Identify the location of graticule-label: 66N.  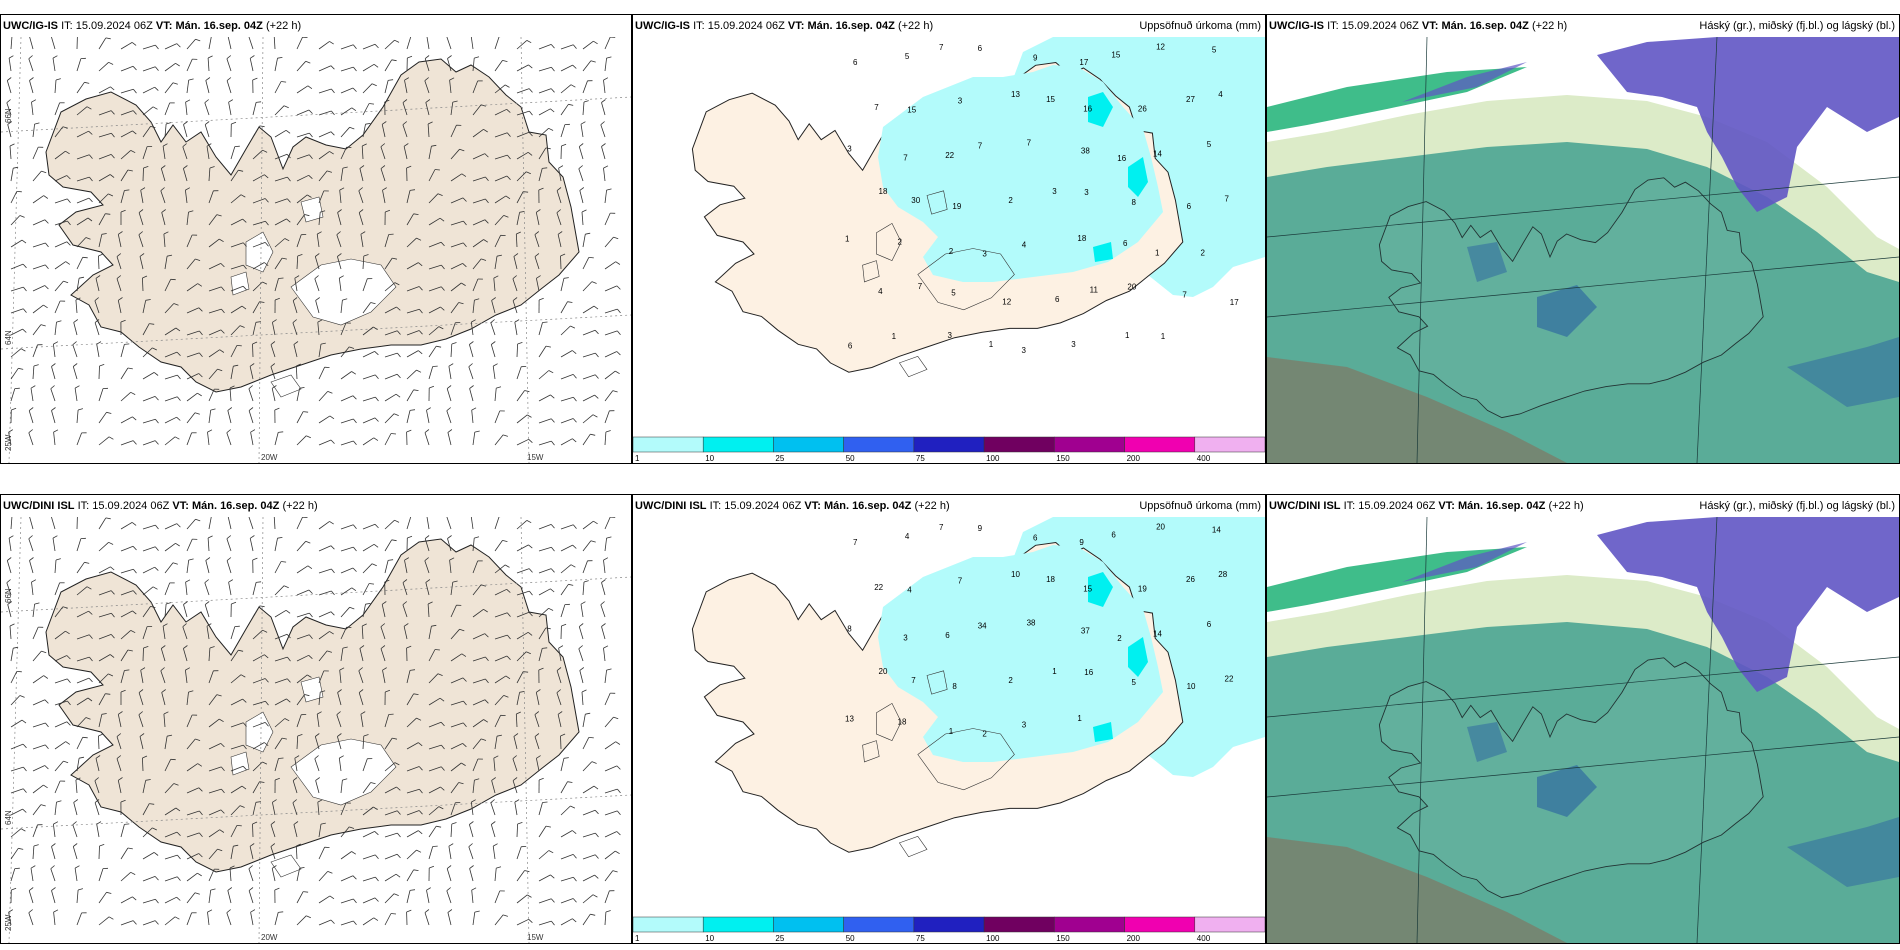
(8, 595).